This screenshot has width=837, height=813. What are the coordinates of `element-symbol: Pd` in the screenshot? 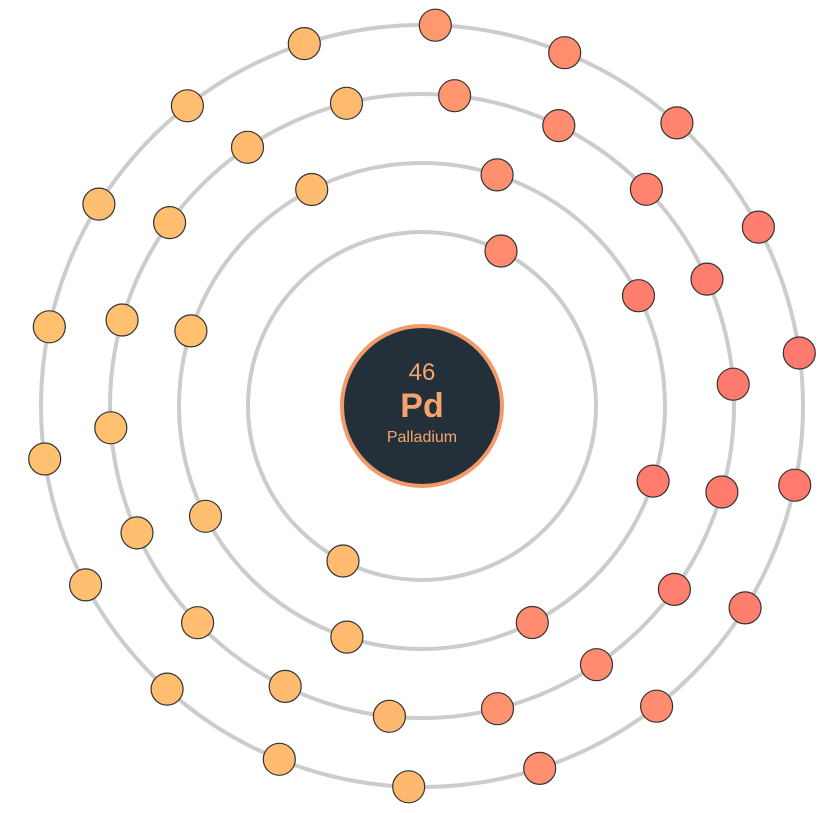 It's located at (421, 406).